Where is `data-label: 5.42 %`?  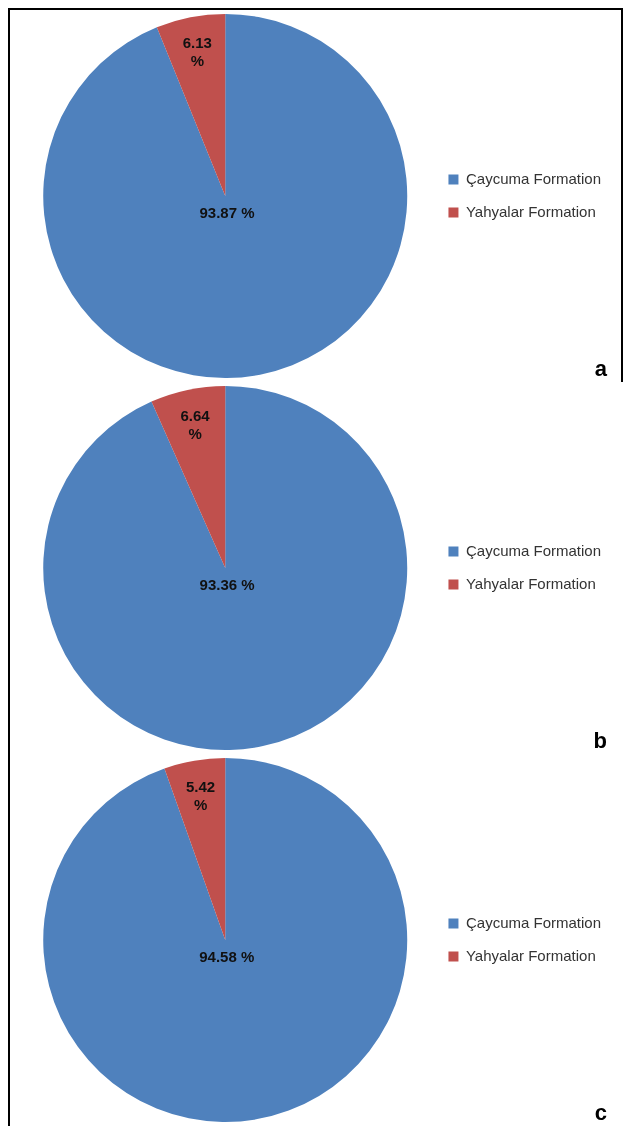
data-label: 5.42 % is located at coordinates (200, 795).